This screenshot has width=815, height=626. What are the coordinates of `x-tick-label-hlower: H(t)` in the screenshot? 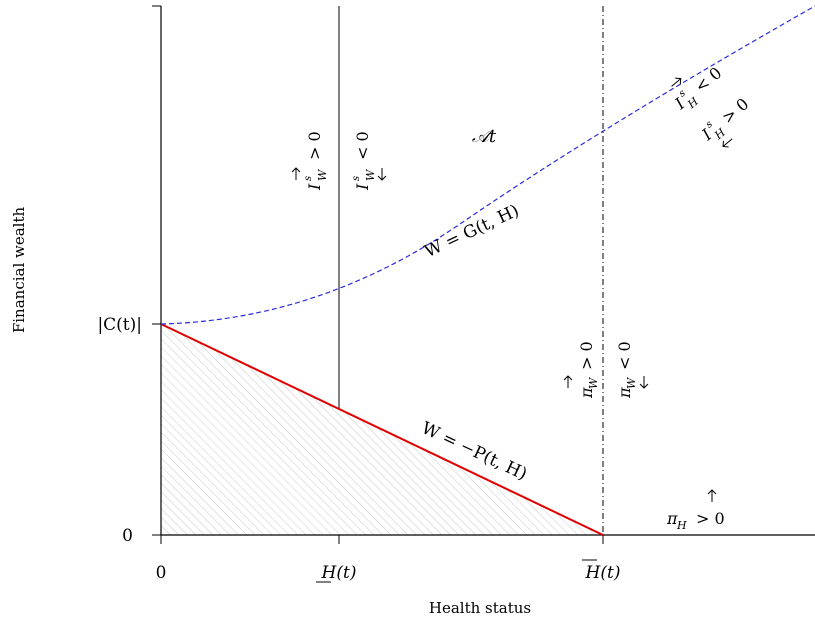 It's located at (336, 573).